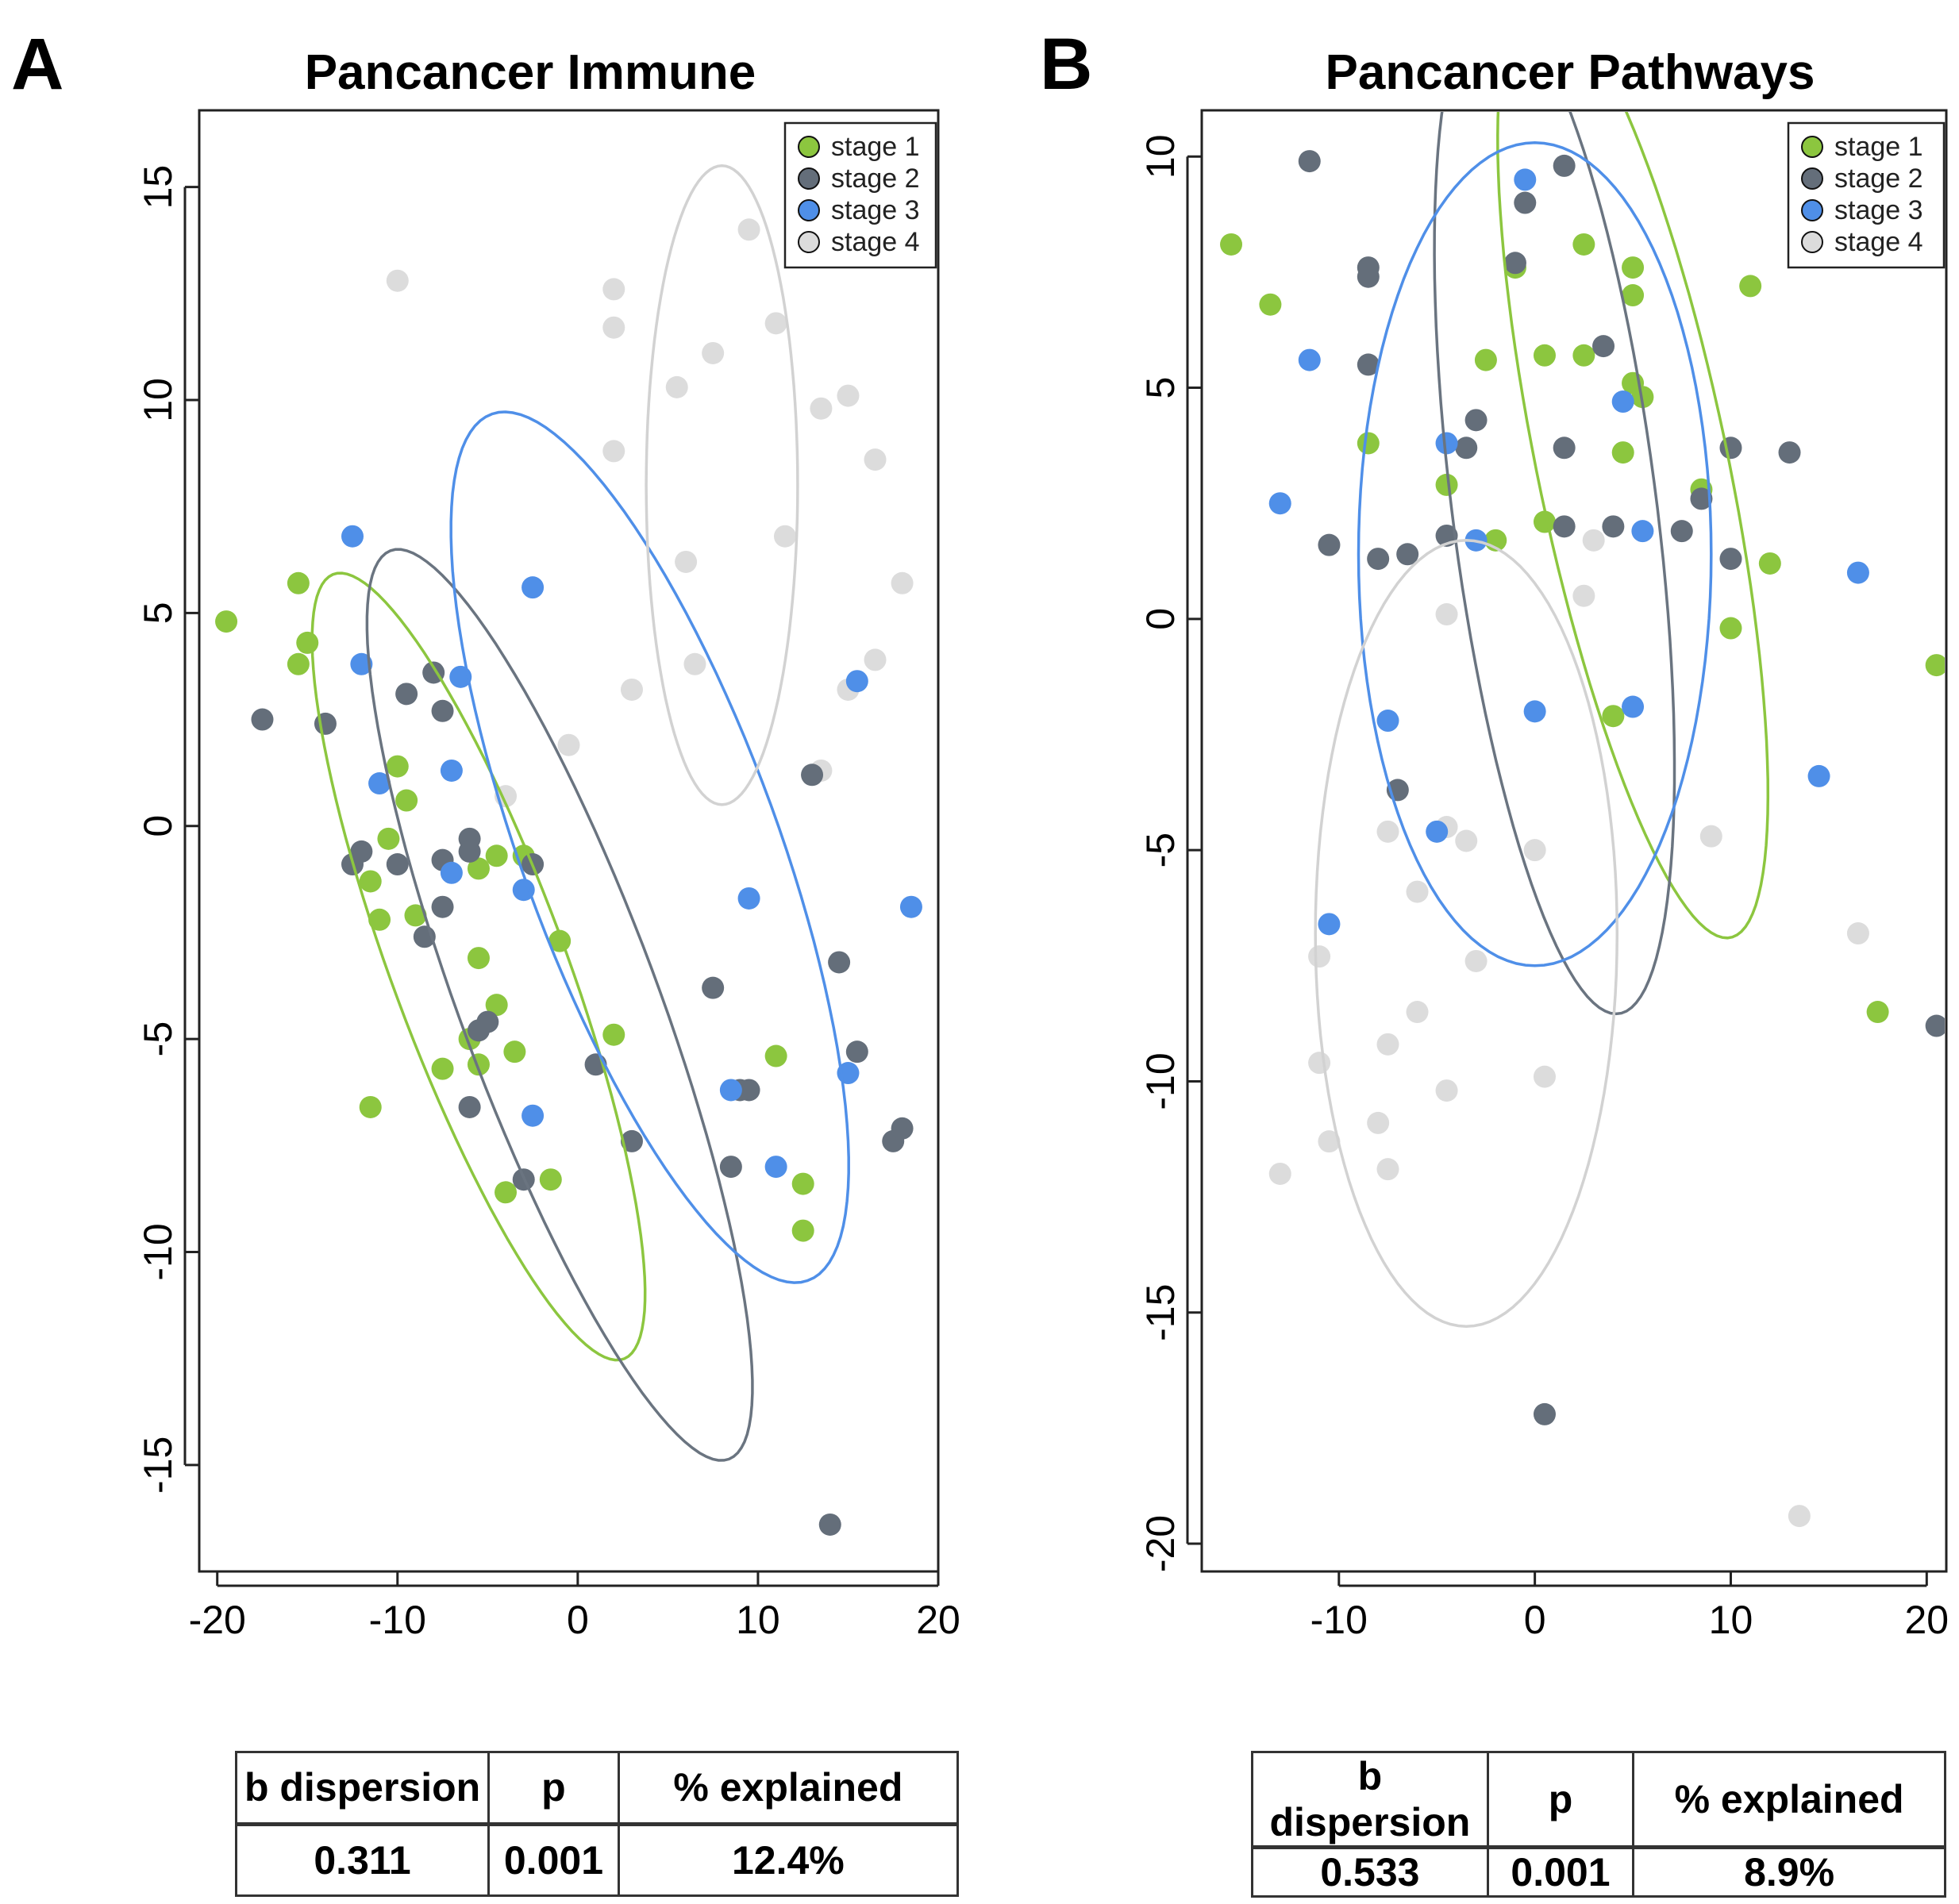 This screenshot has height=1904, width=1959. Describe the element at coordinates (398, 1620) in the screenshot. I see `x-tick-label: -10` at that location.